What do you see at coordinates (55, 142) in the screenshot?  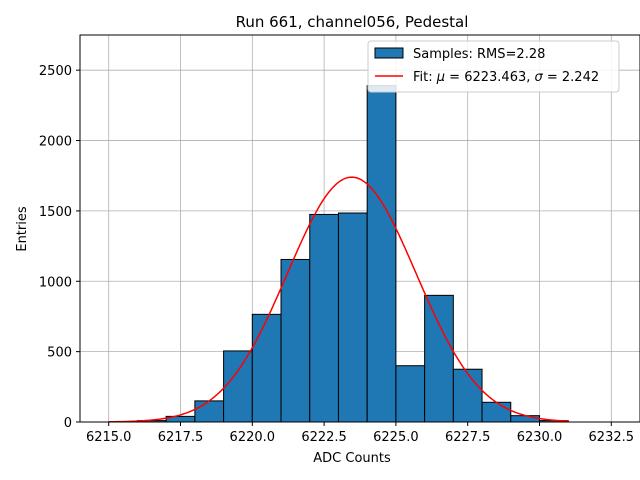 I see `y-tick-label: 2000` at bounding box center [55, 142].